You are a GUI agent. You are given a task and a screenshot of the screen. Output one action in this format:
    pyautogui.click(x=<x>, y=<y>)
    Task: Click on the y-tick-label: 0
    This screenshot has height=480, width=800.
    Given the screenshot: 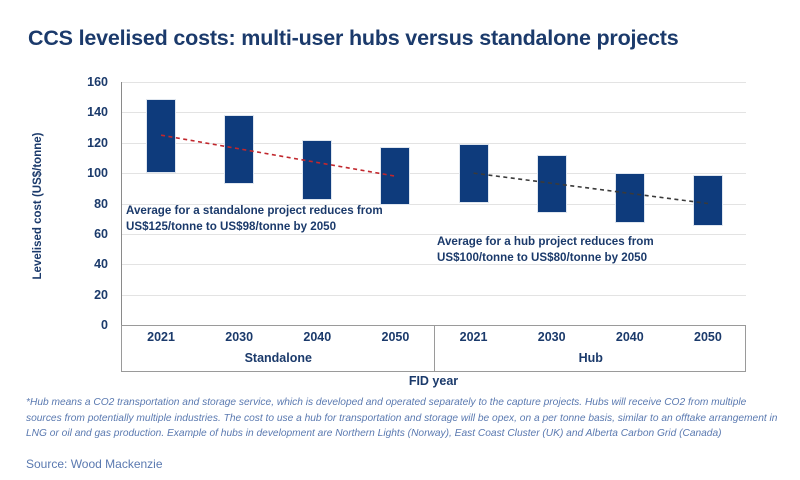 What is the action you would take?
    pyautogui.click(x=104, y=325)
    